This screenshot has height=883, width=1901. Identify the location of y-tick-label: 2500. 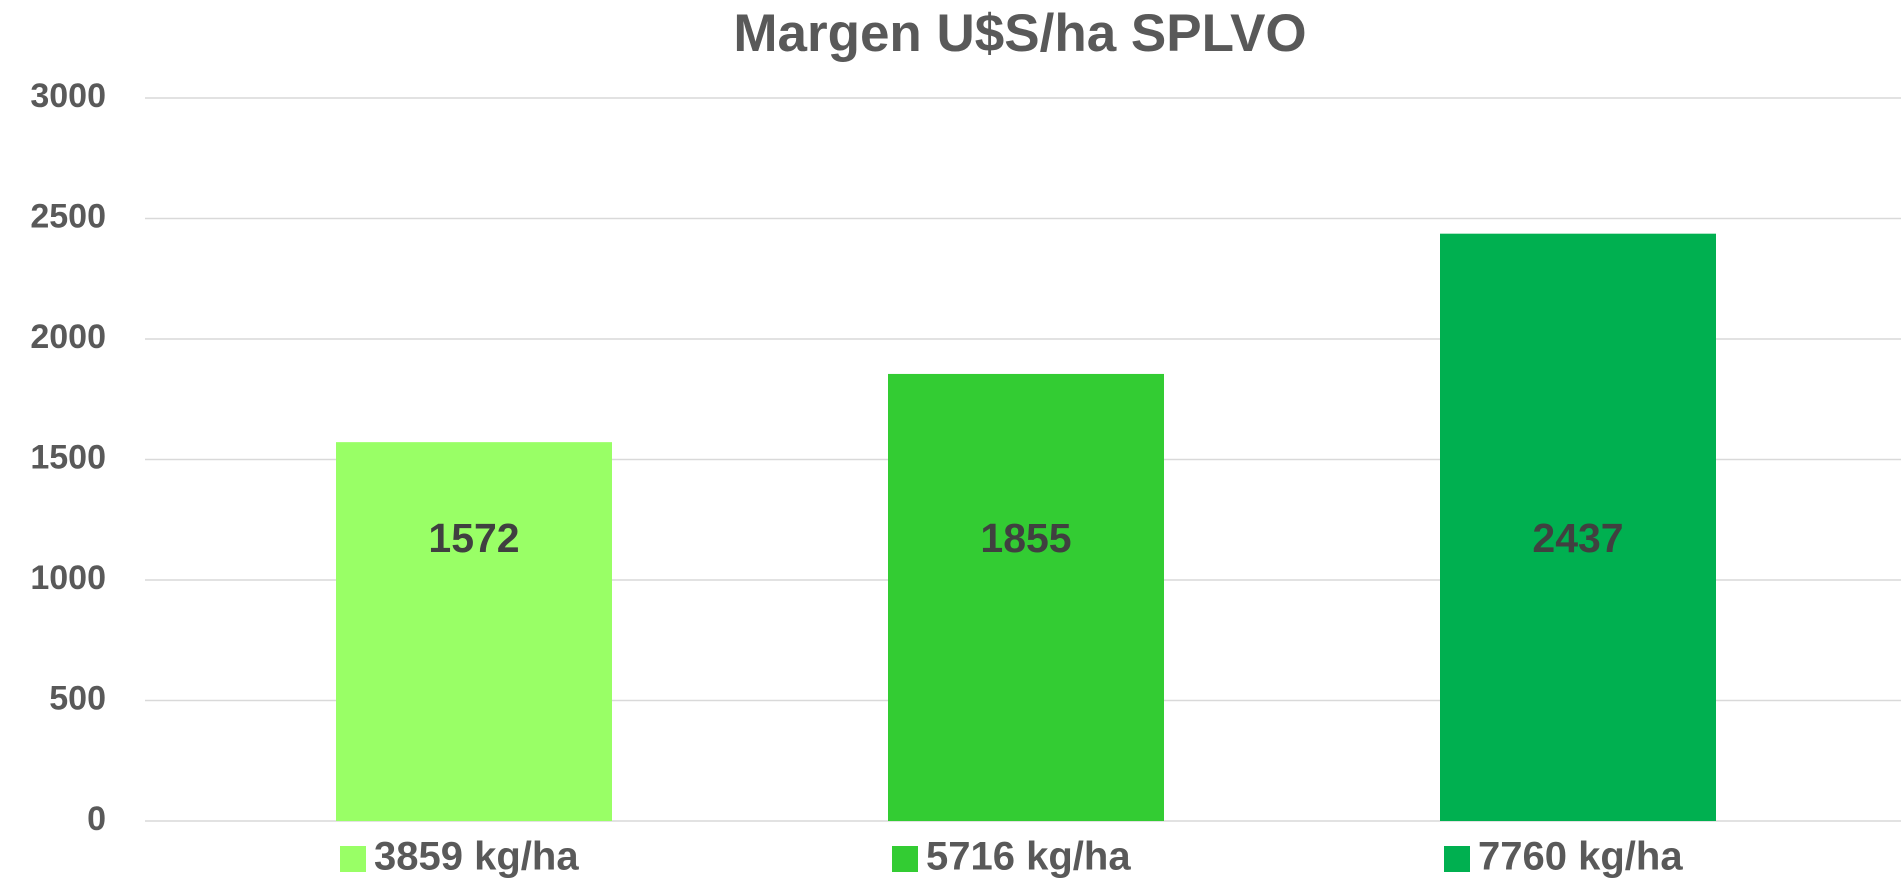
(68, 216).